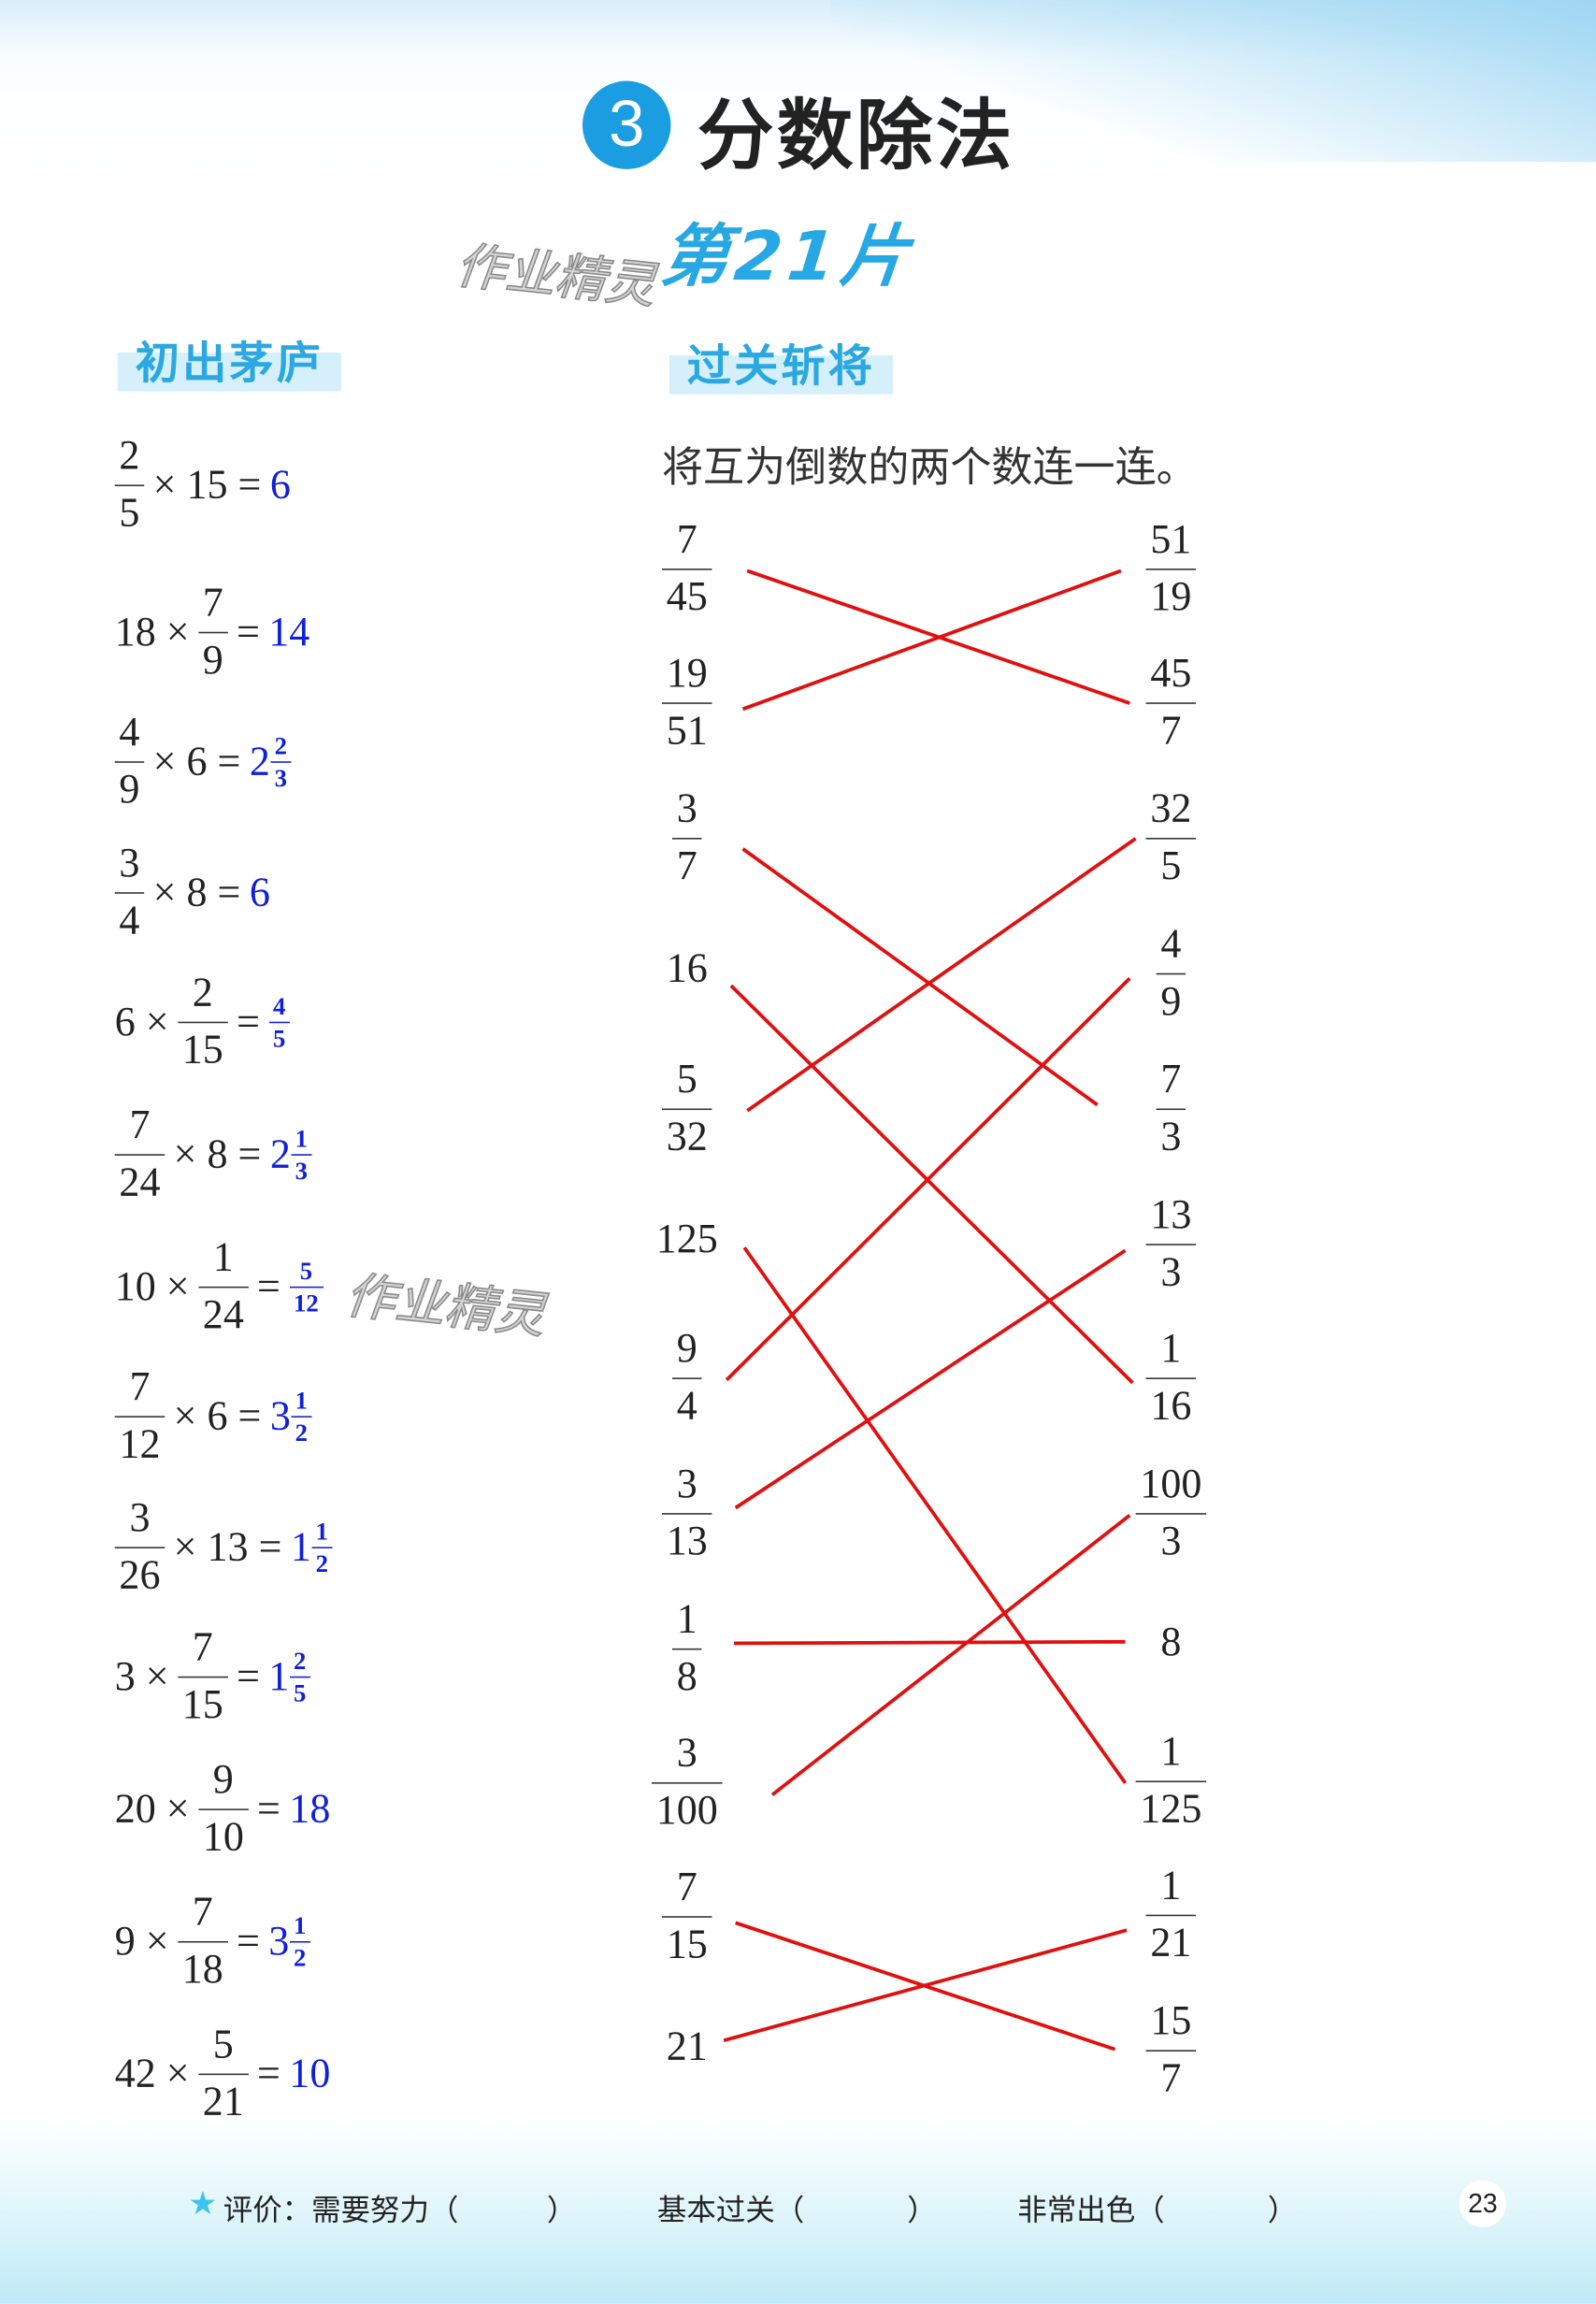 Image resolution: width=1596 pixels, height=2304 pixels. What do you see at coordinates (223, 2102) in the screenshot?
I see `denominator: 21` at bounding box center [223, 2102].